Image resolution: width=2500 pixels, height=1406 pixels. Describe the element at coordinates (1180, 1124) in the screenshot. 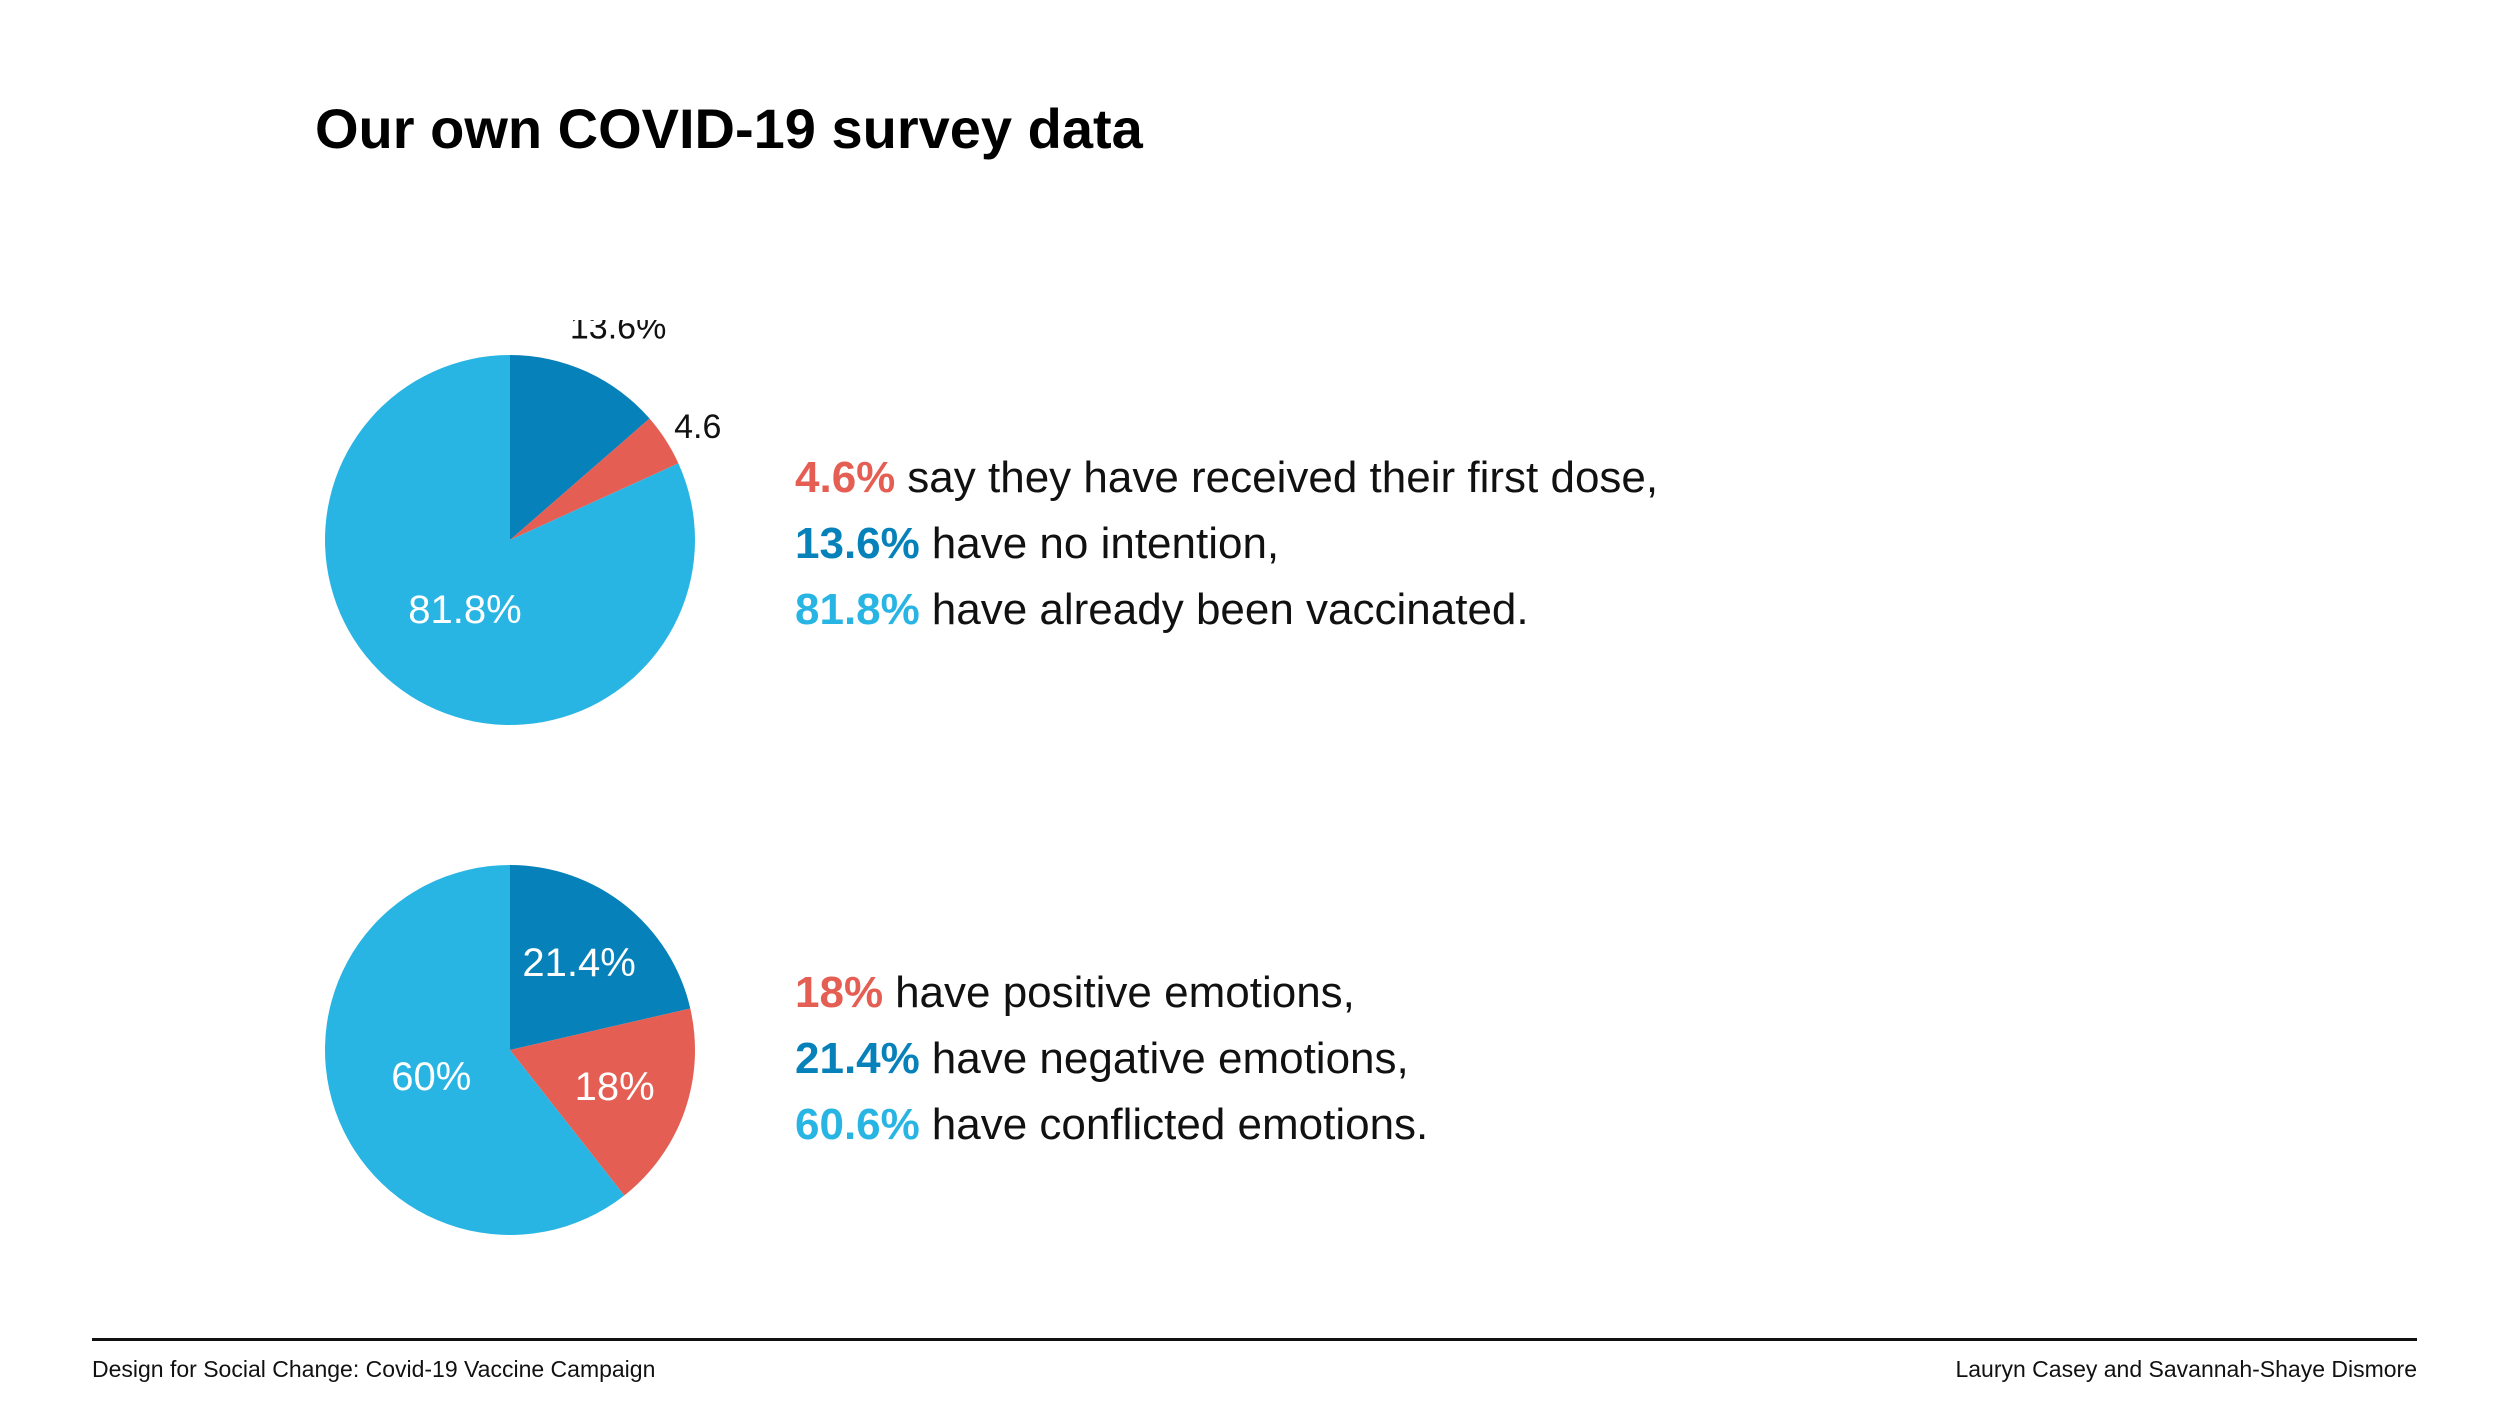

I see `statement-text: have conflicted emotions.` at that location.